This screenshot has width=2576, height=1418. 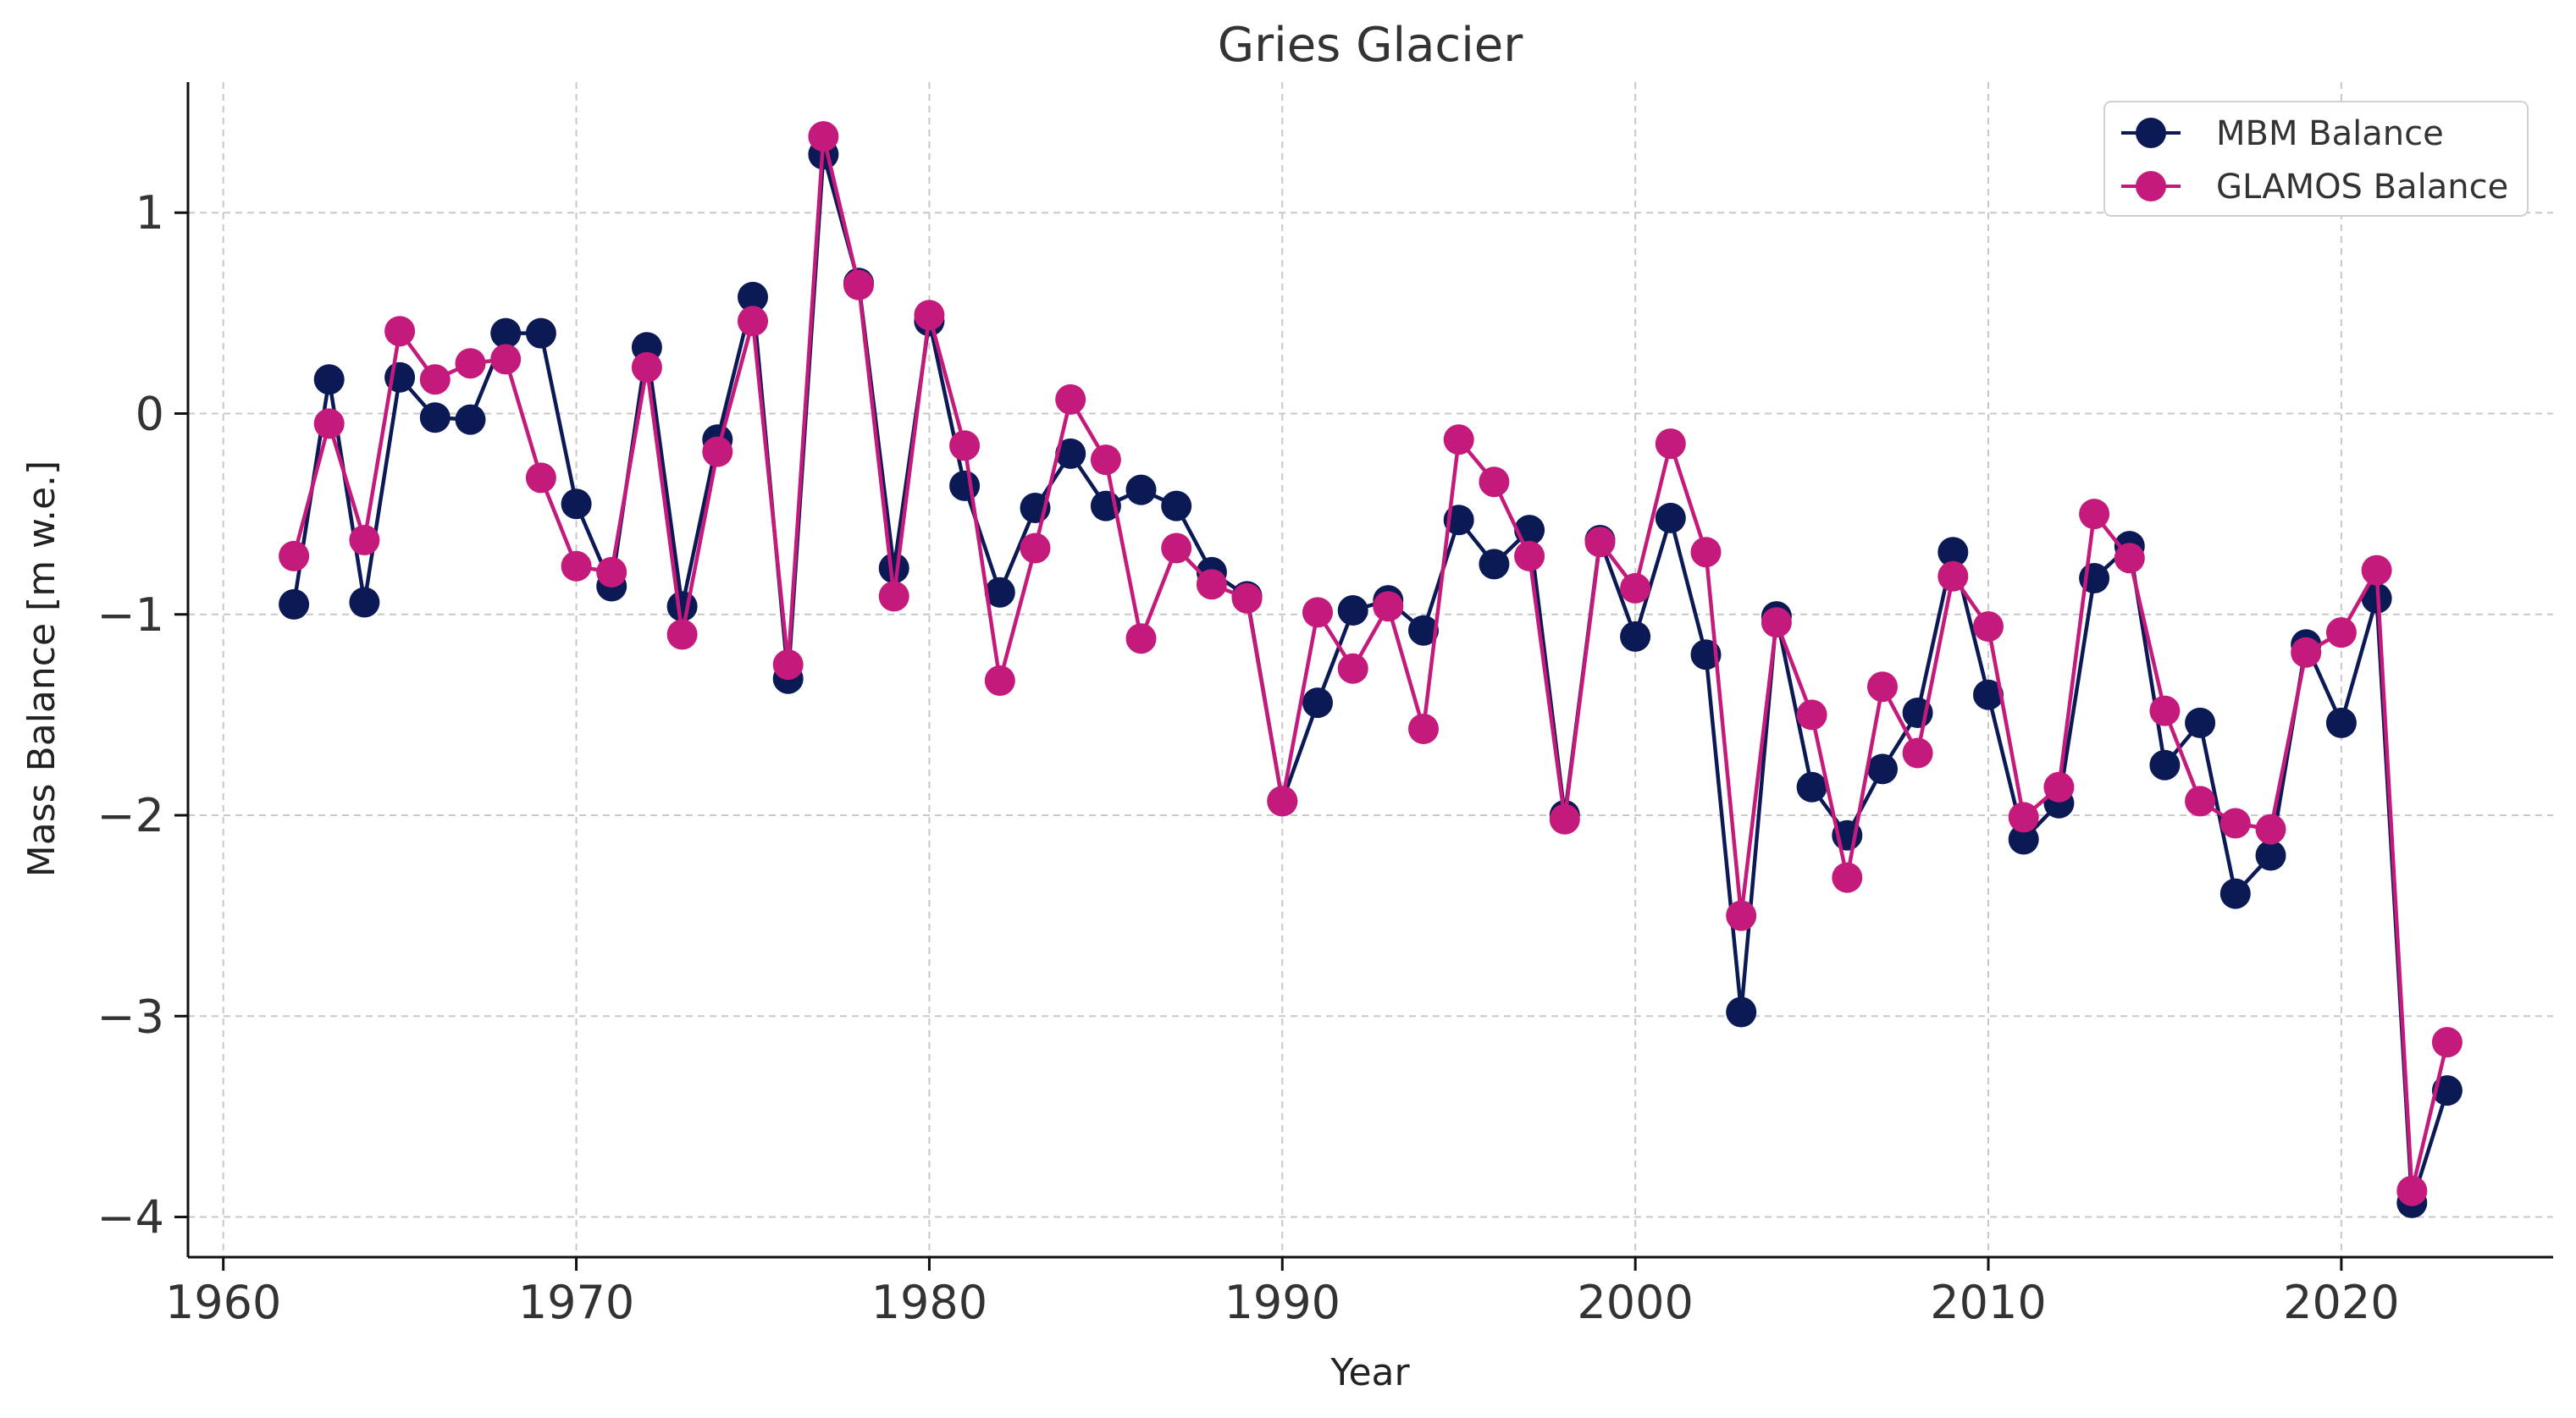 What do you see at coordinates (223, 1302) in the screenshot?
I see `x-tick-label-1960: 1960` at bounding box center [223, 1302].